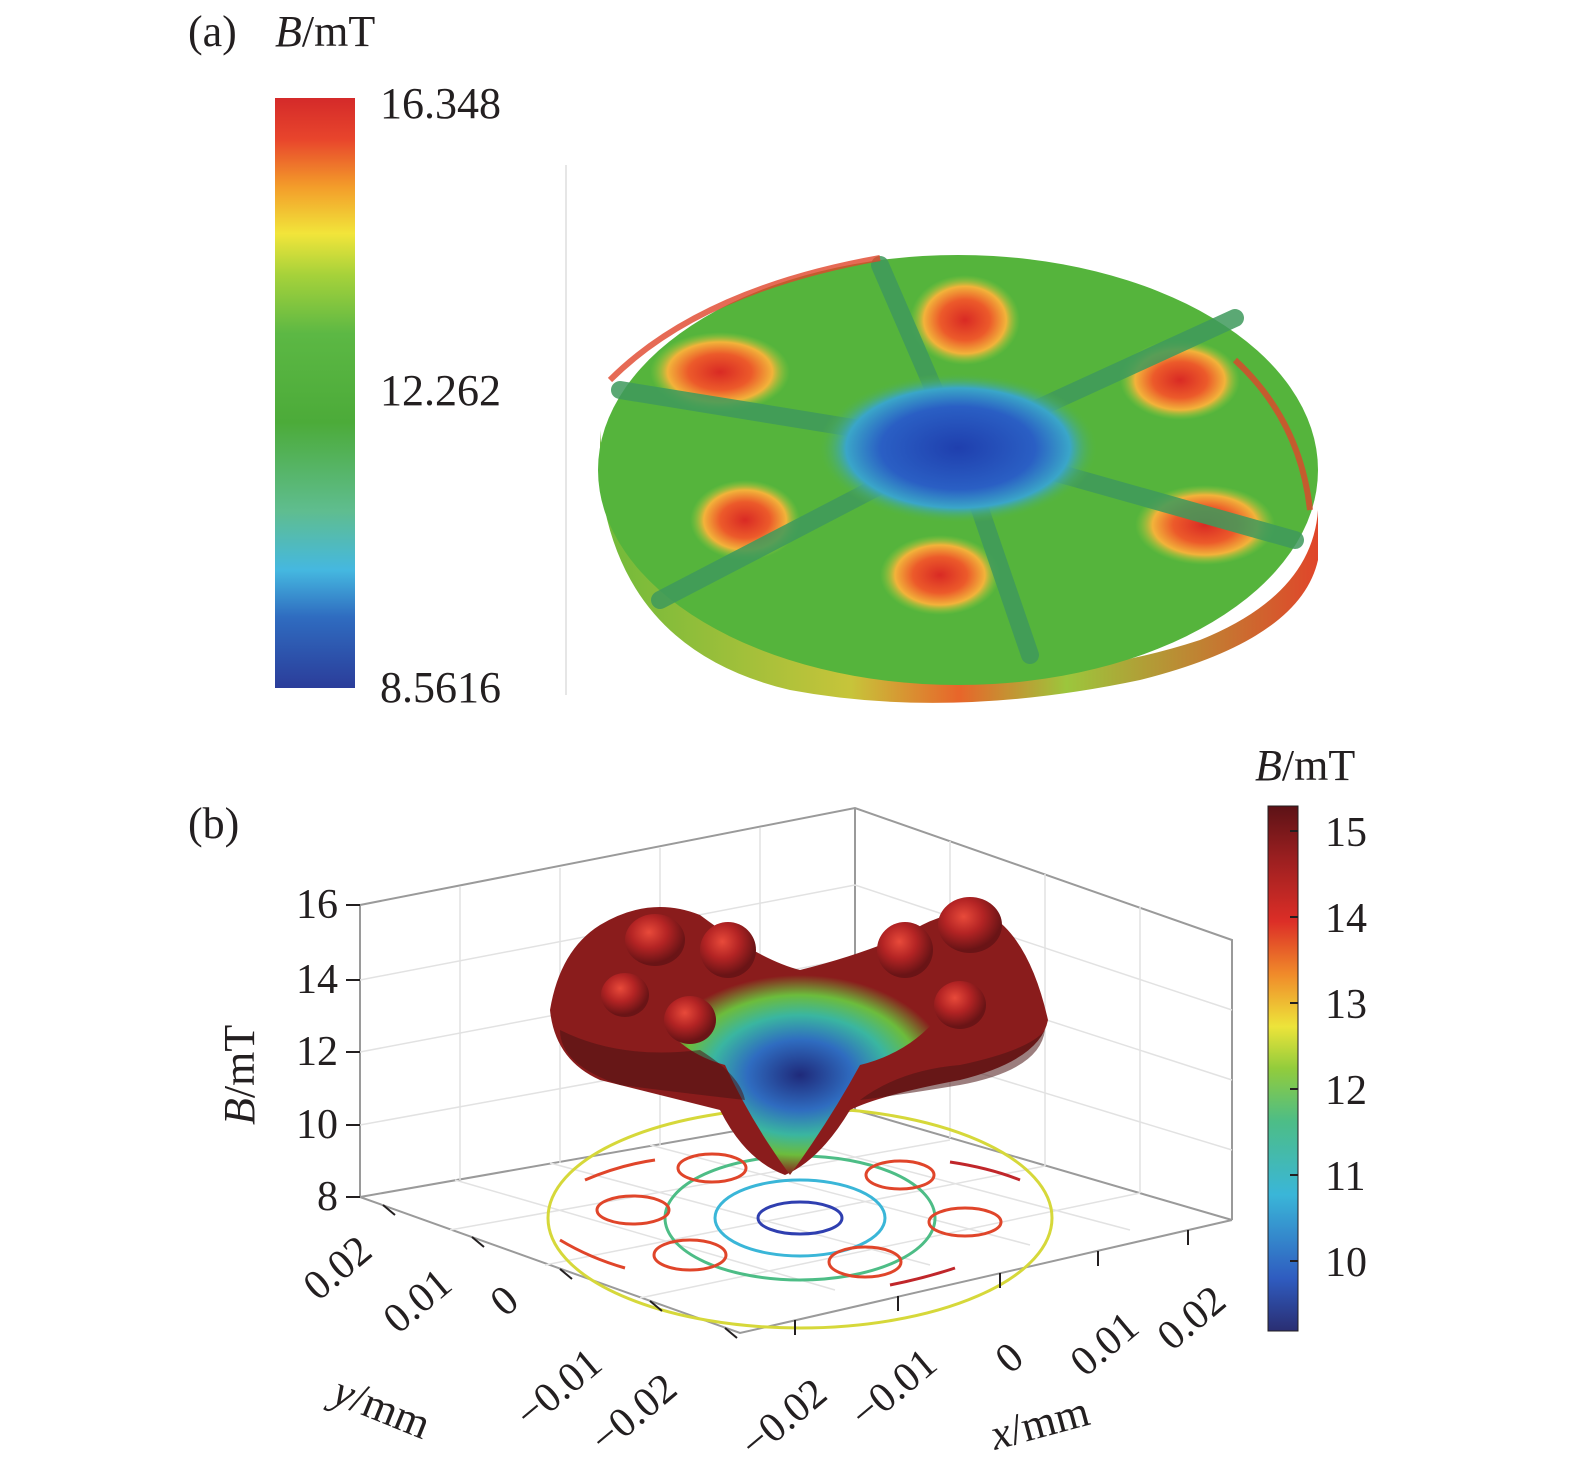  What do you see at coordinates (440, 103) in the screenshot?
I see `panel-a-colorbar-max: 16.348` at bounding box center [440, 103].